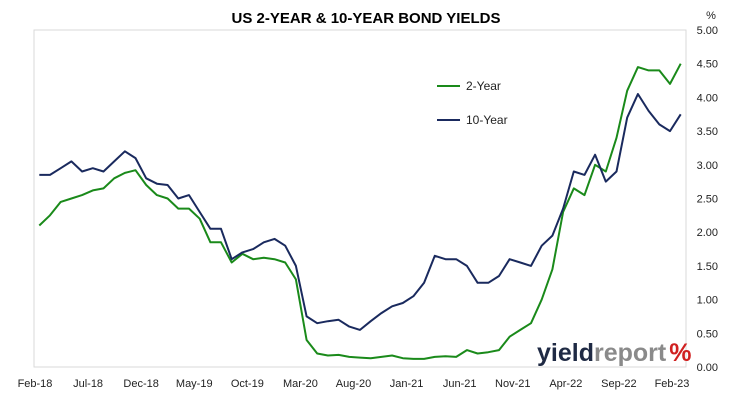 Image resolution: width=731 pixels, height=400 pixels. I want to click on y-tick-label: 4.00, so click(707, 98).